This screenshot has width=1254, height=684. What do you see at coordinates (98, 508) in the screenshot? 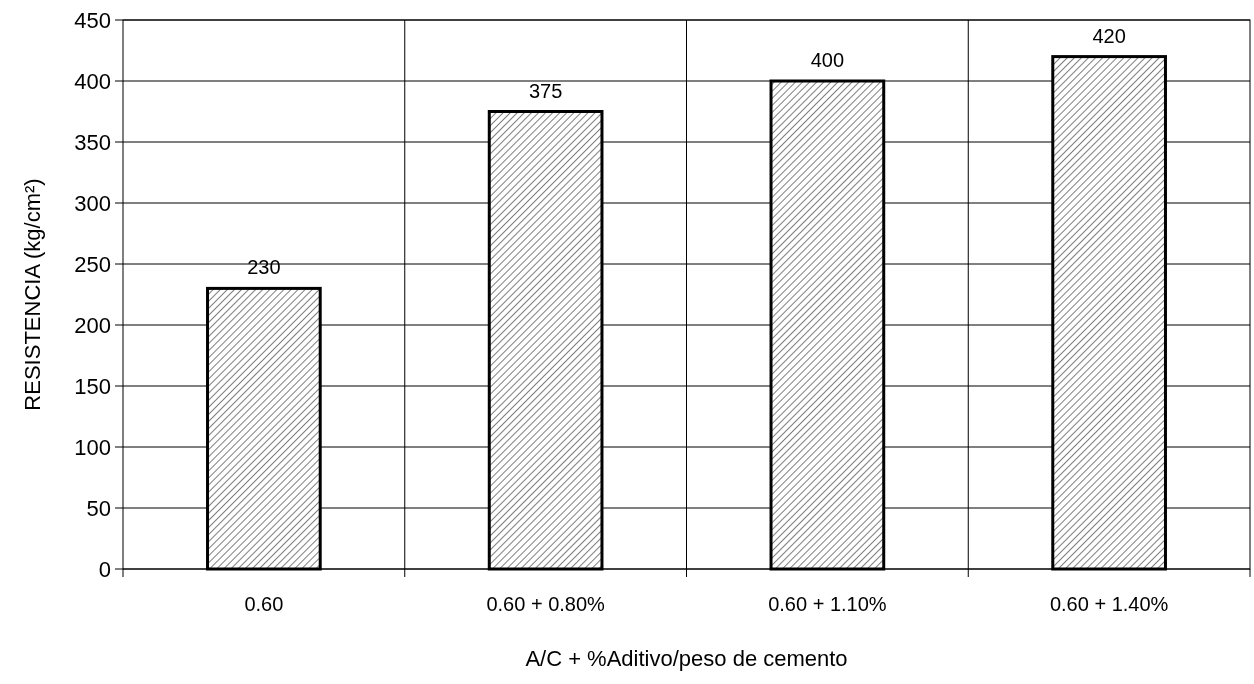
I see `y-tick-label: 50` at bounding box center [98, 508].